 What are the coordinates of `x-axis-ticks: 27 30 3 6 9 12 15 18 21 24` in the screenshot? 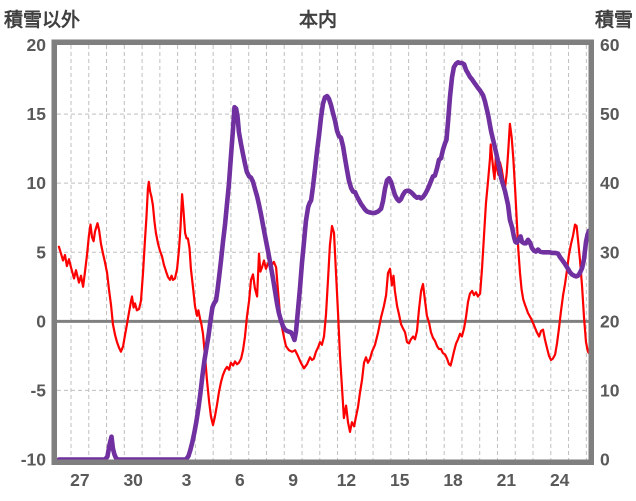 It's located at (320, 480).